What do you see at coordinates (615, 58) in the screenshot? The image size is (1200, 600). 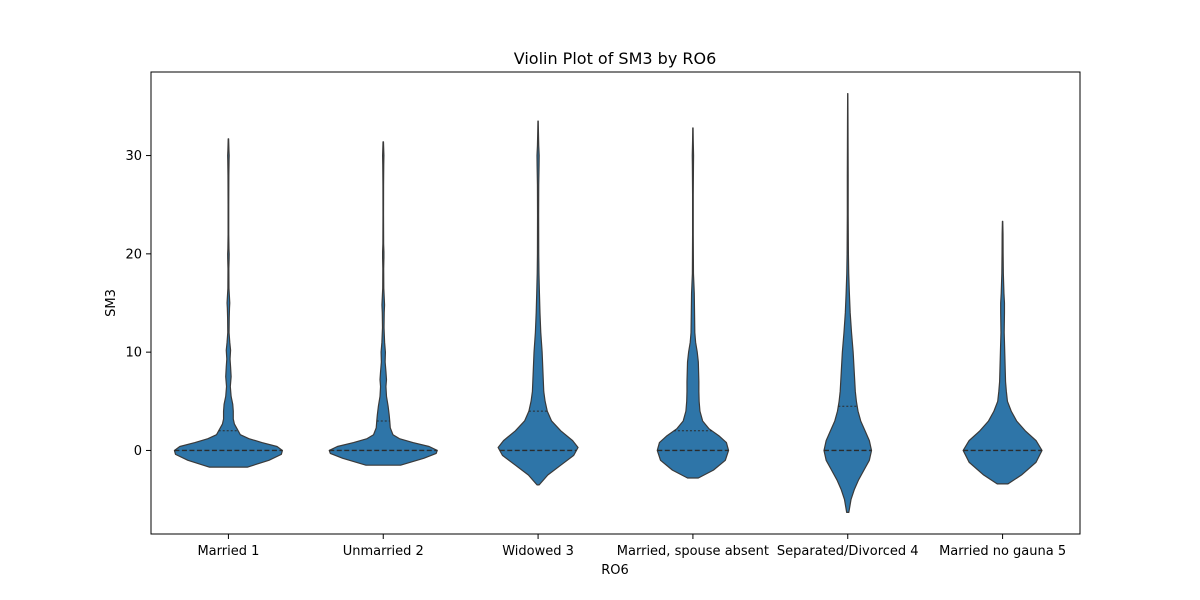 I see `chart-title: Violin Plot of SM3 by RO6` at bounding box center [615, 58].